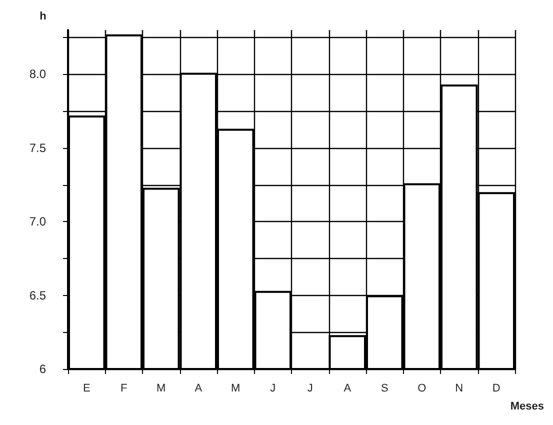 This screenshot has height=425, width=553. What do you see at coordinates (496, 388) in the screenshot?
I see `x-tick-label: D` at bounding box center [496, 388].